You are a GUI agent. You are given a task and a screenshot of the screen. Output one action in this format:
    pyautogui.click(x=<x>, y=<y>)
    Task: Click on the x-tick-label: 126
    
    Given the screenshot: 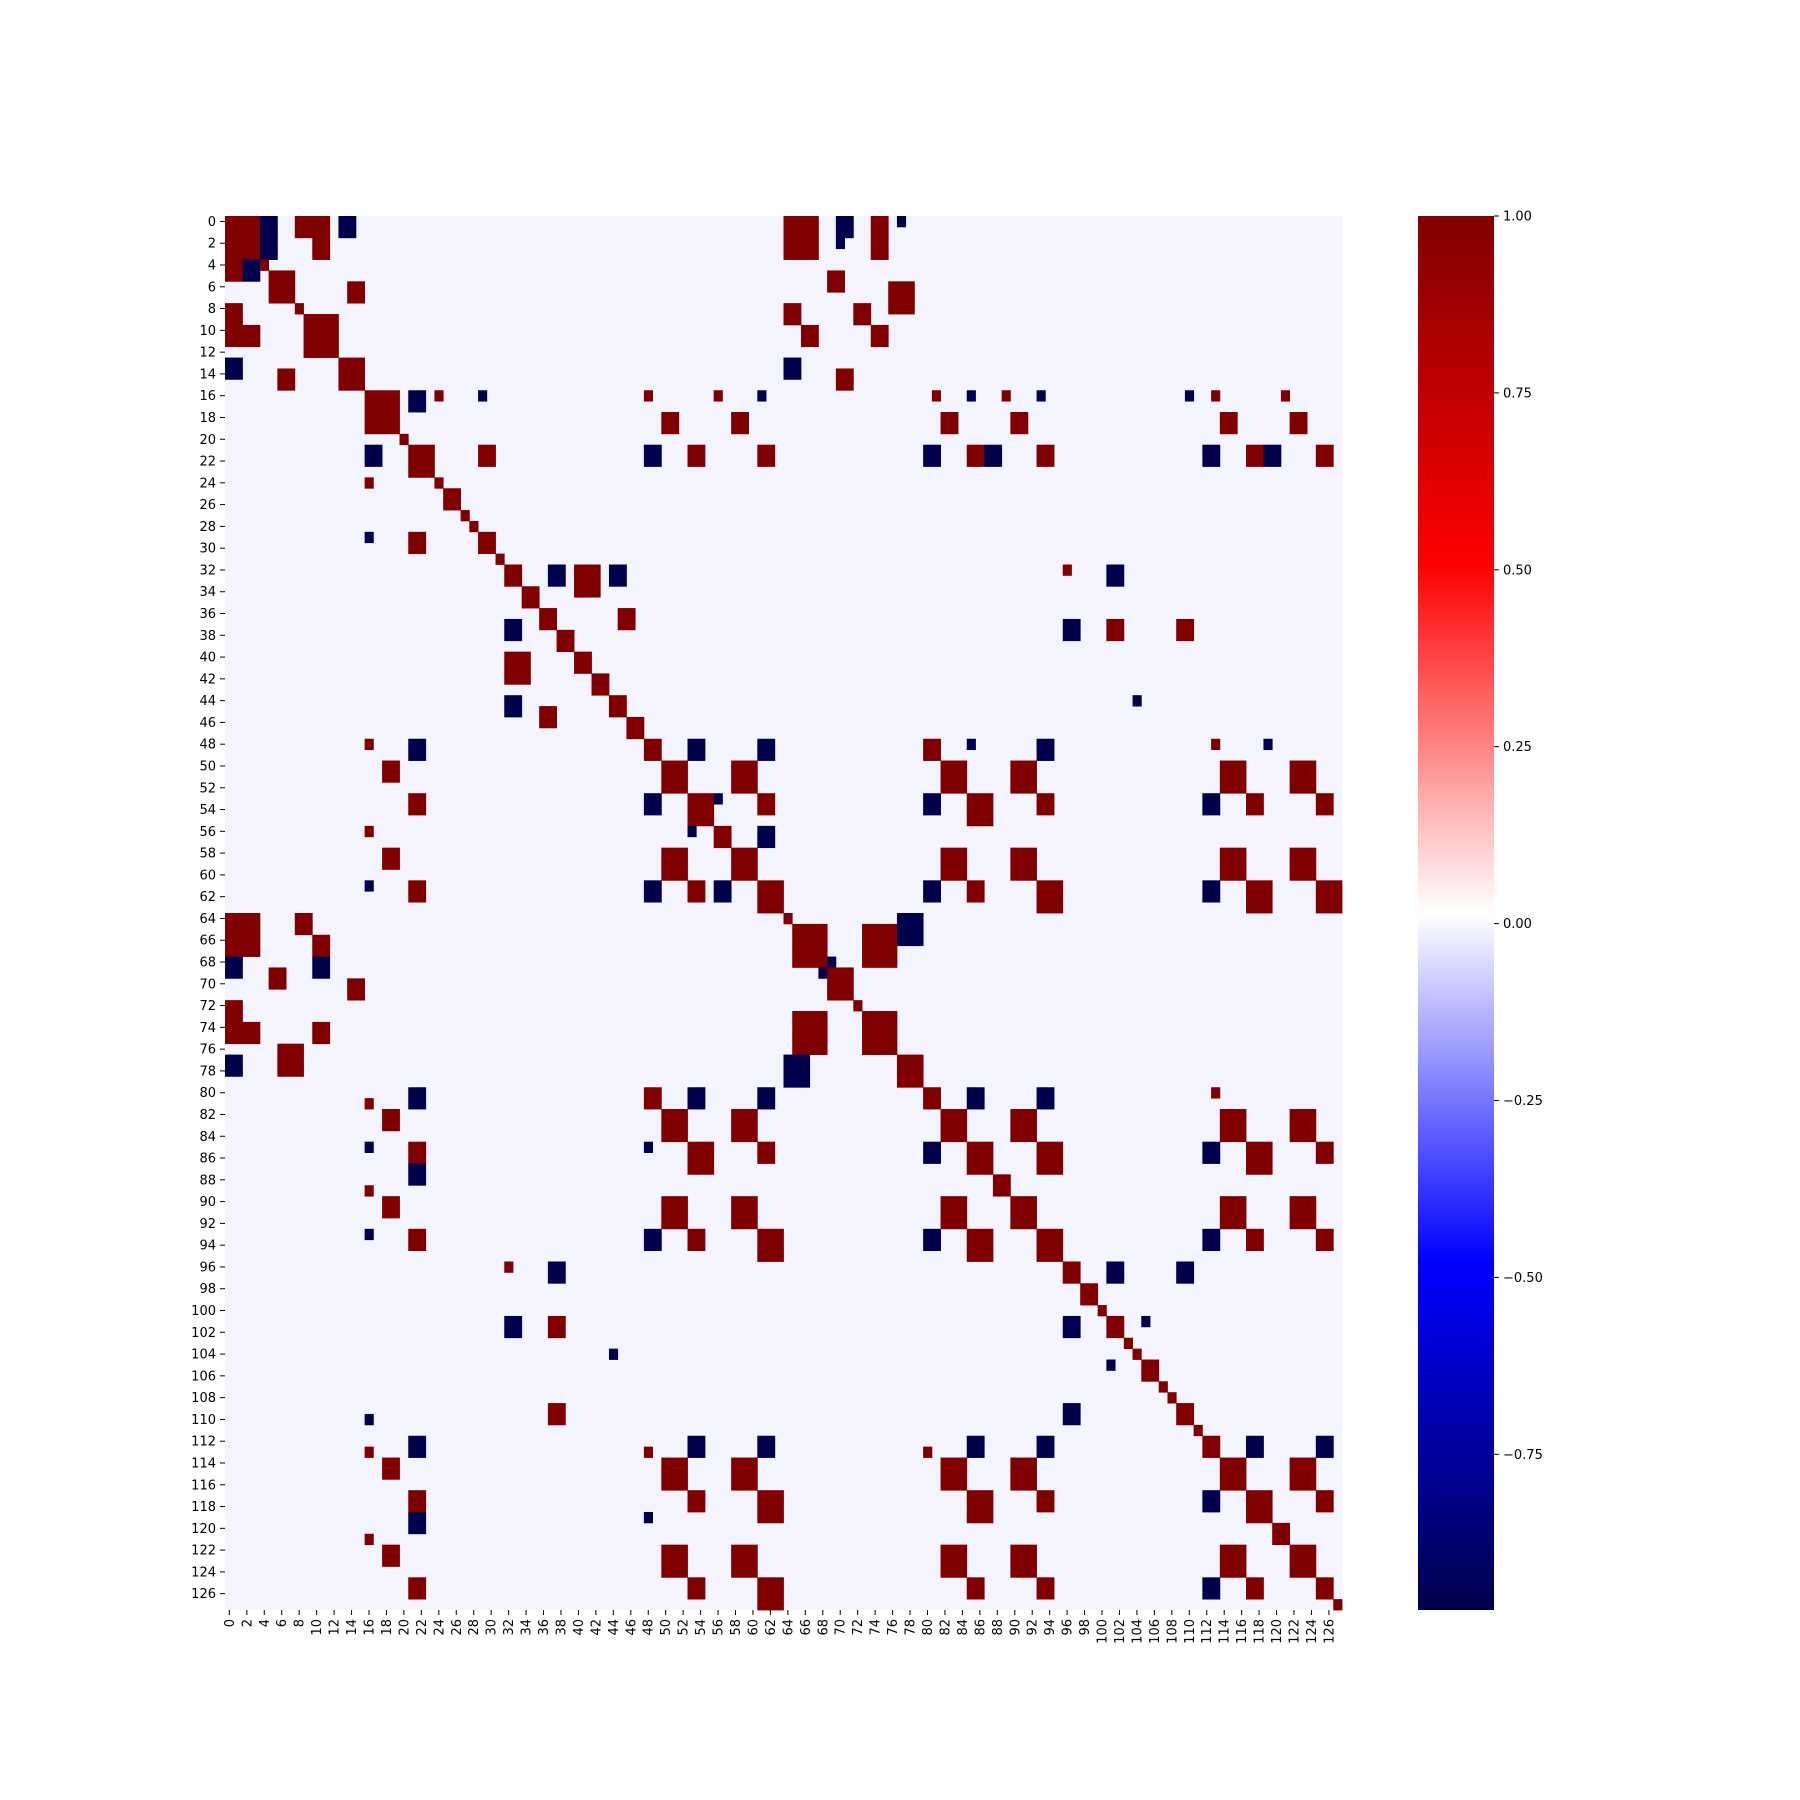 What is the action you would take?
    pyautogui.click(x=1329, y=1631)
    